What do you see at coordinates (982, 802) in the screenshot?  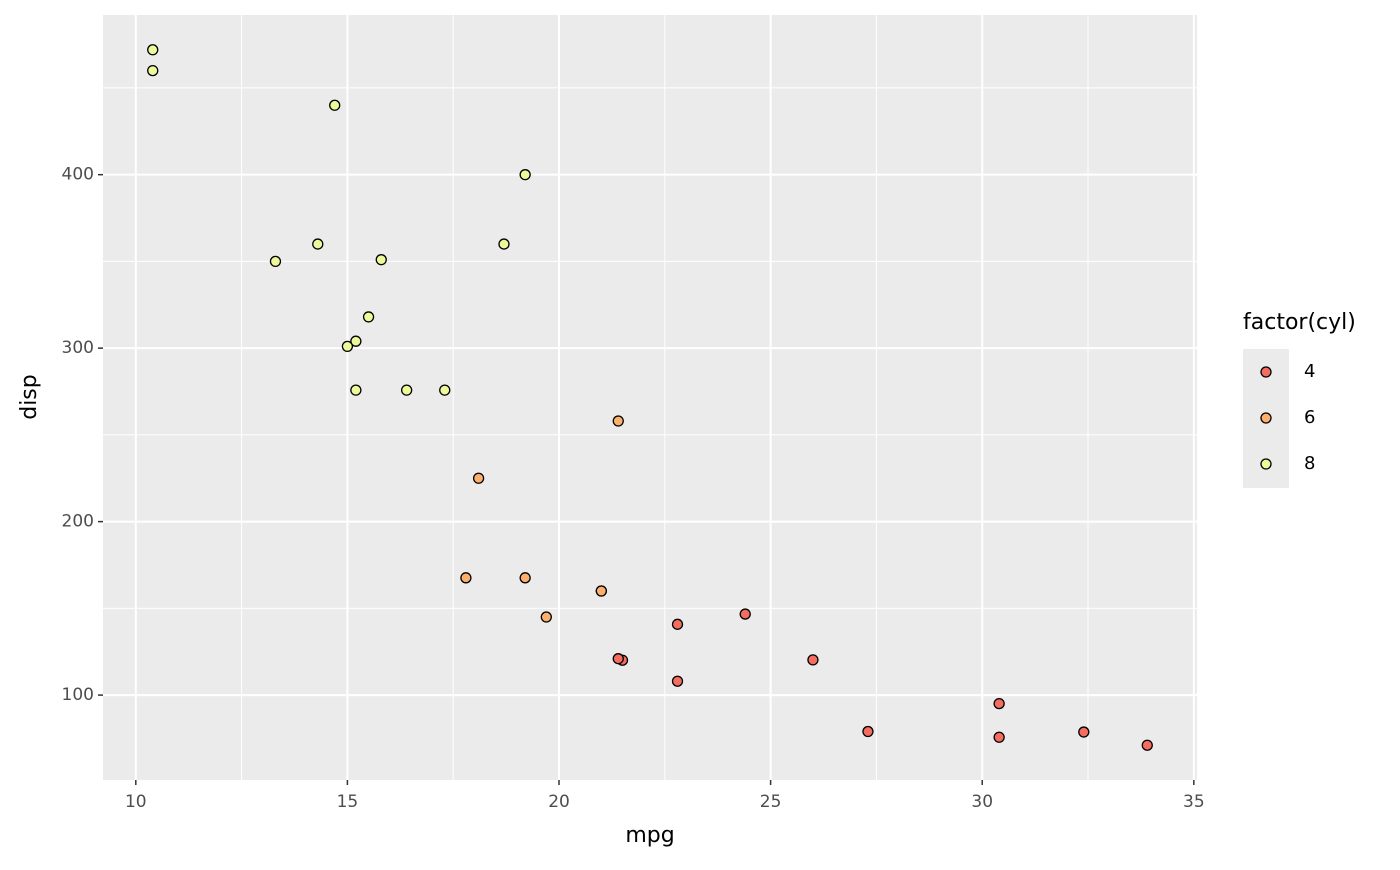 I see `x-tick-label: 30` at bounding box center [982, 802].